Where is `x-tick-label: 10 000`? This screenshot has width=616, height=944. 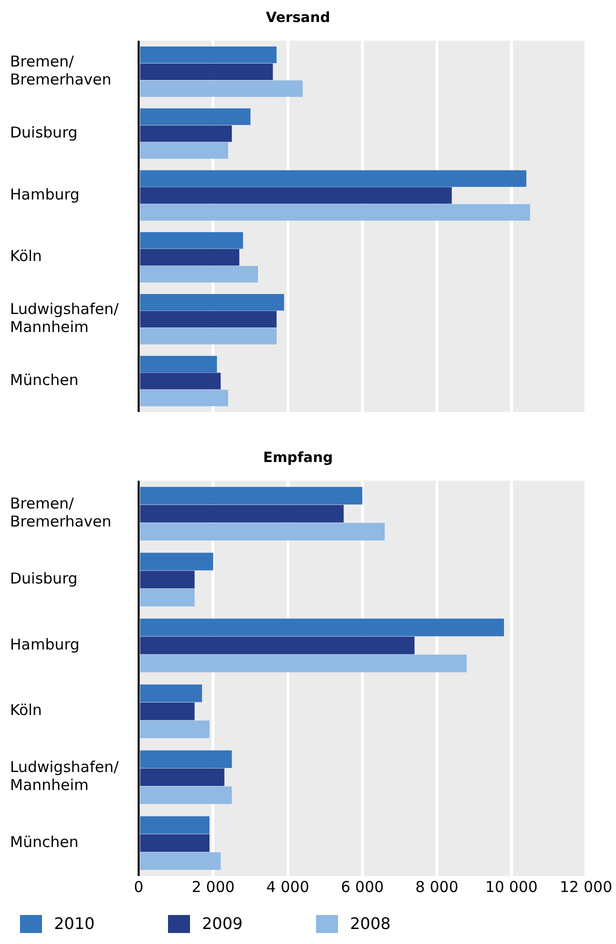
x-tick-label: 10 000 is located at coordinates (511, 887).